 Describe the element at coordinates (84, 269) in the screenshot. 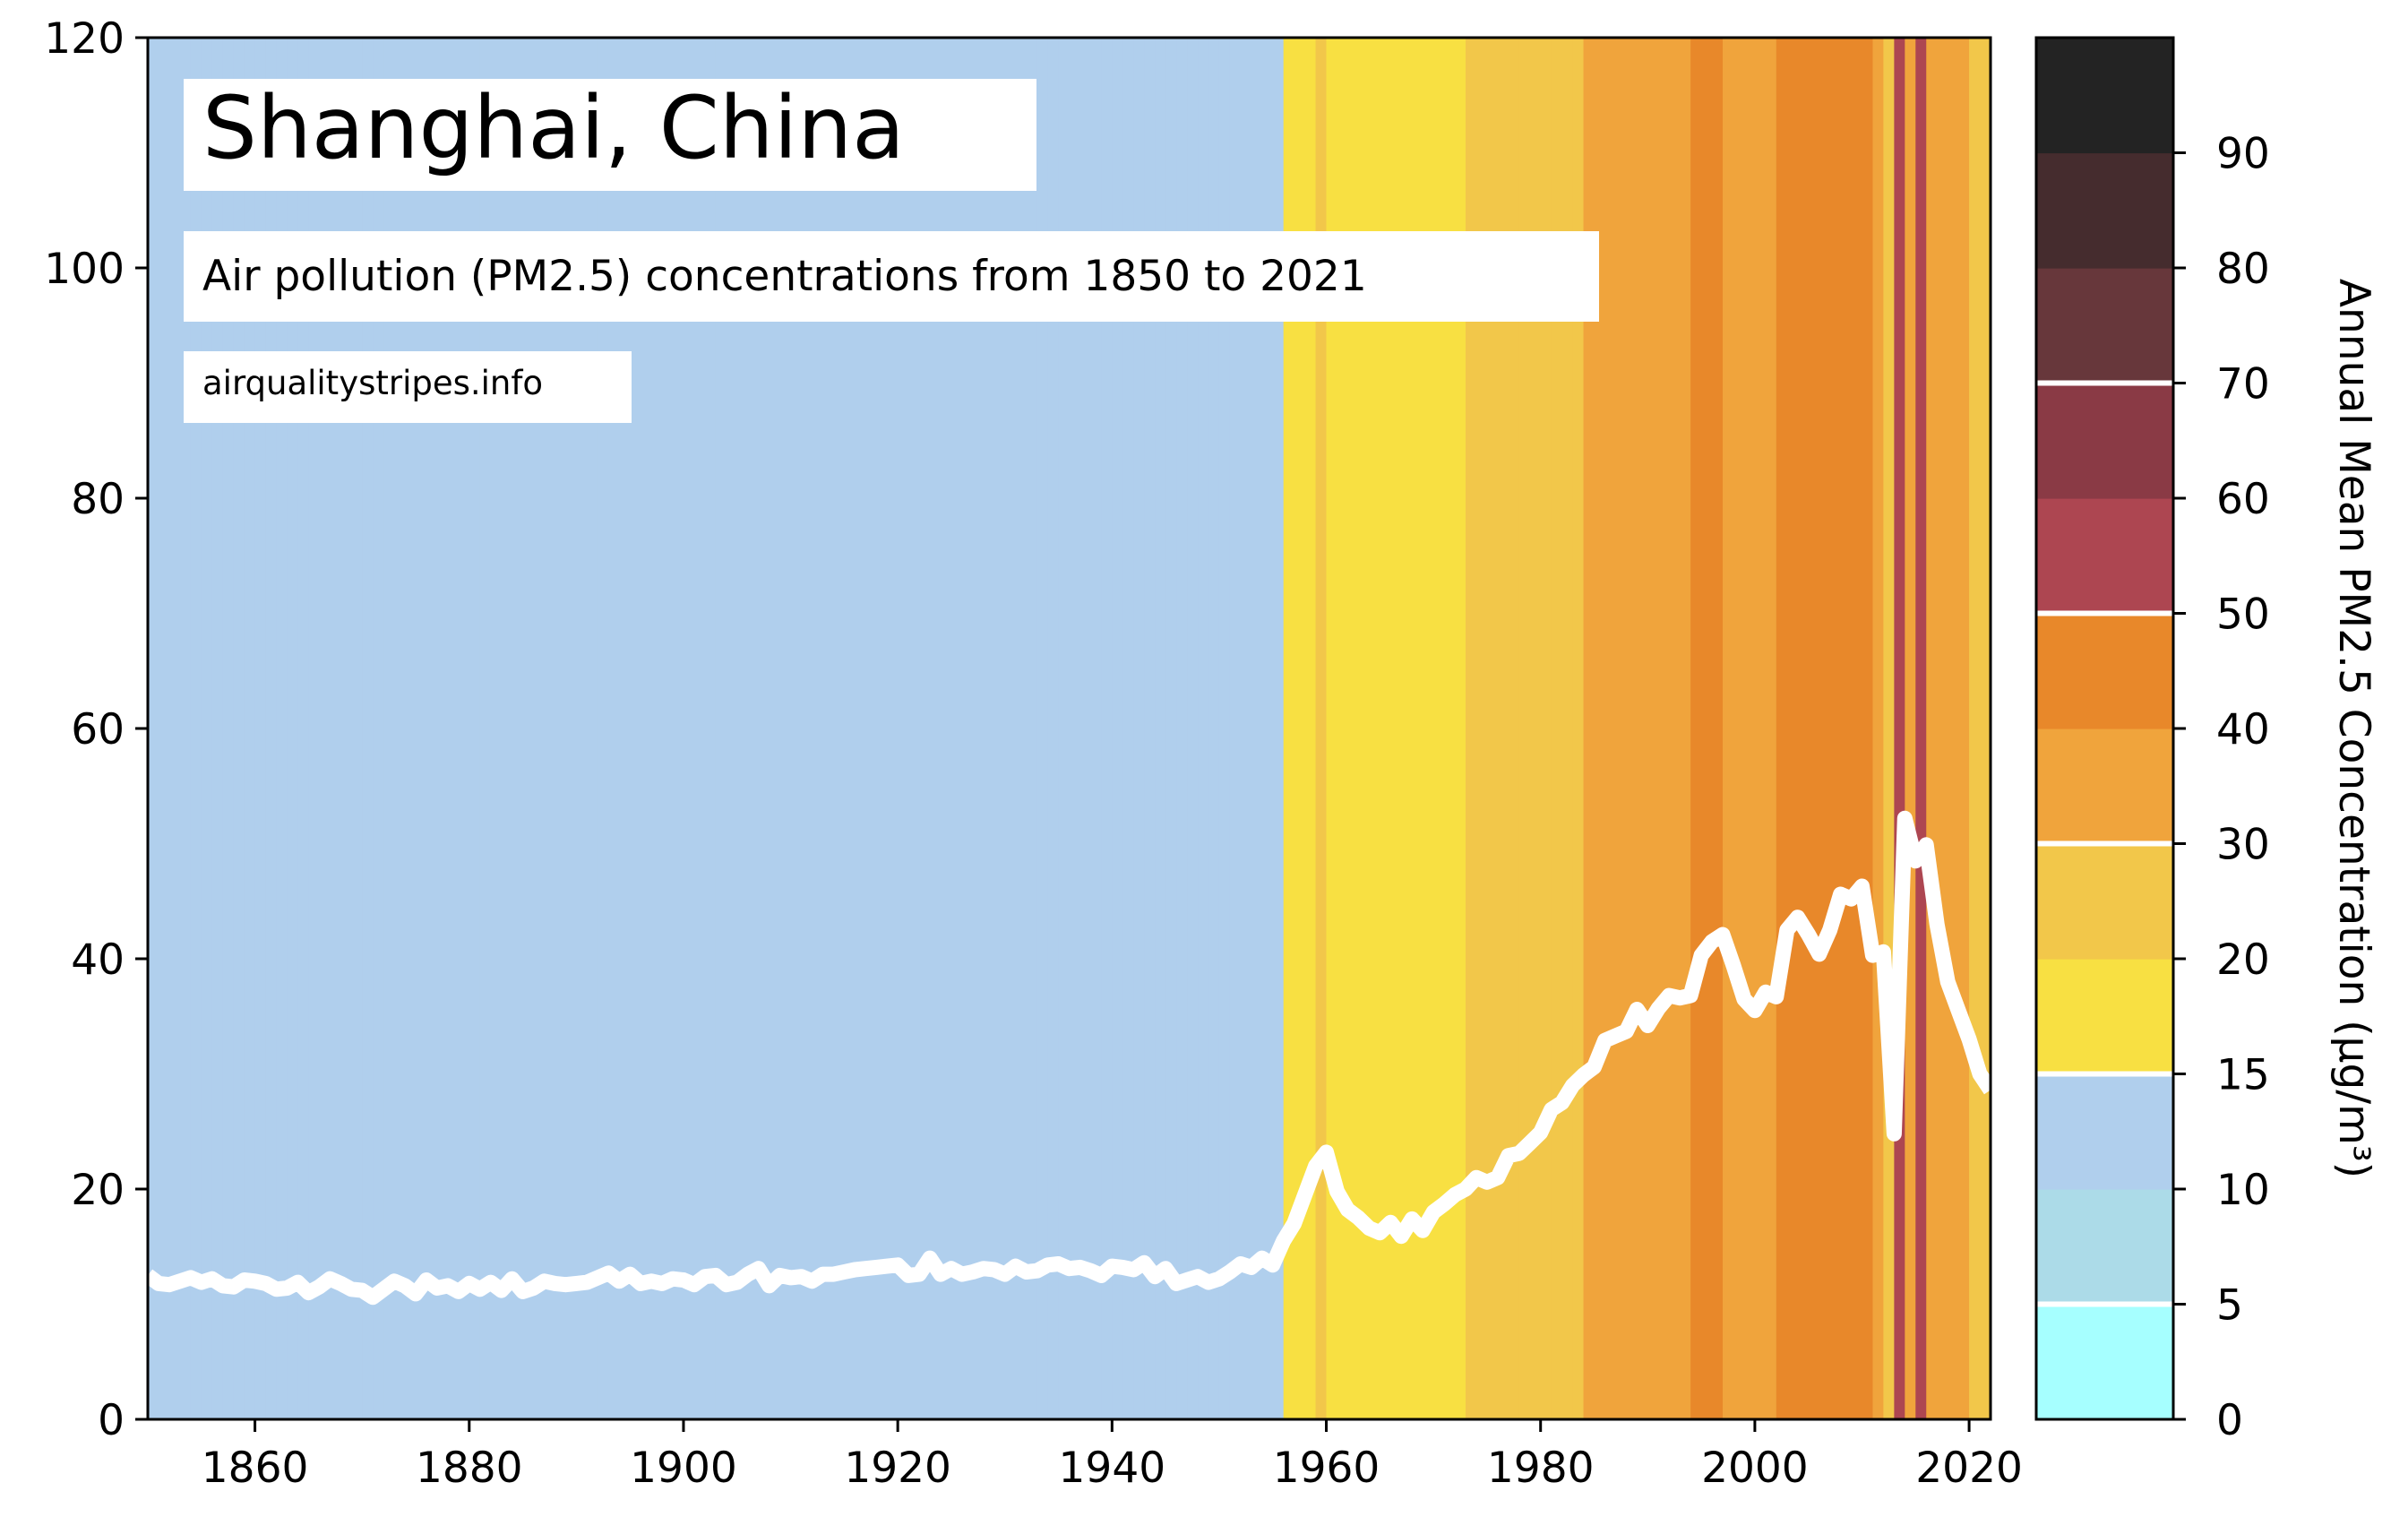

I see `y-tick-label: 100` at that location.